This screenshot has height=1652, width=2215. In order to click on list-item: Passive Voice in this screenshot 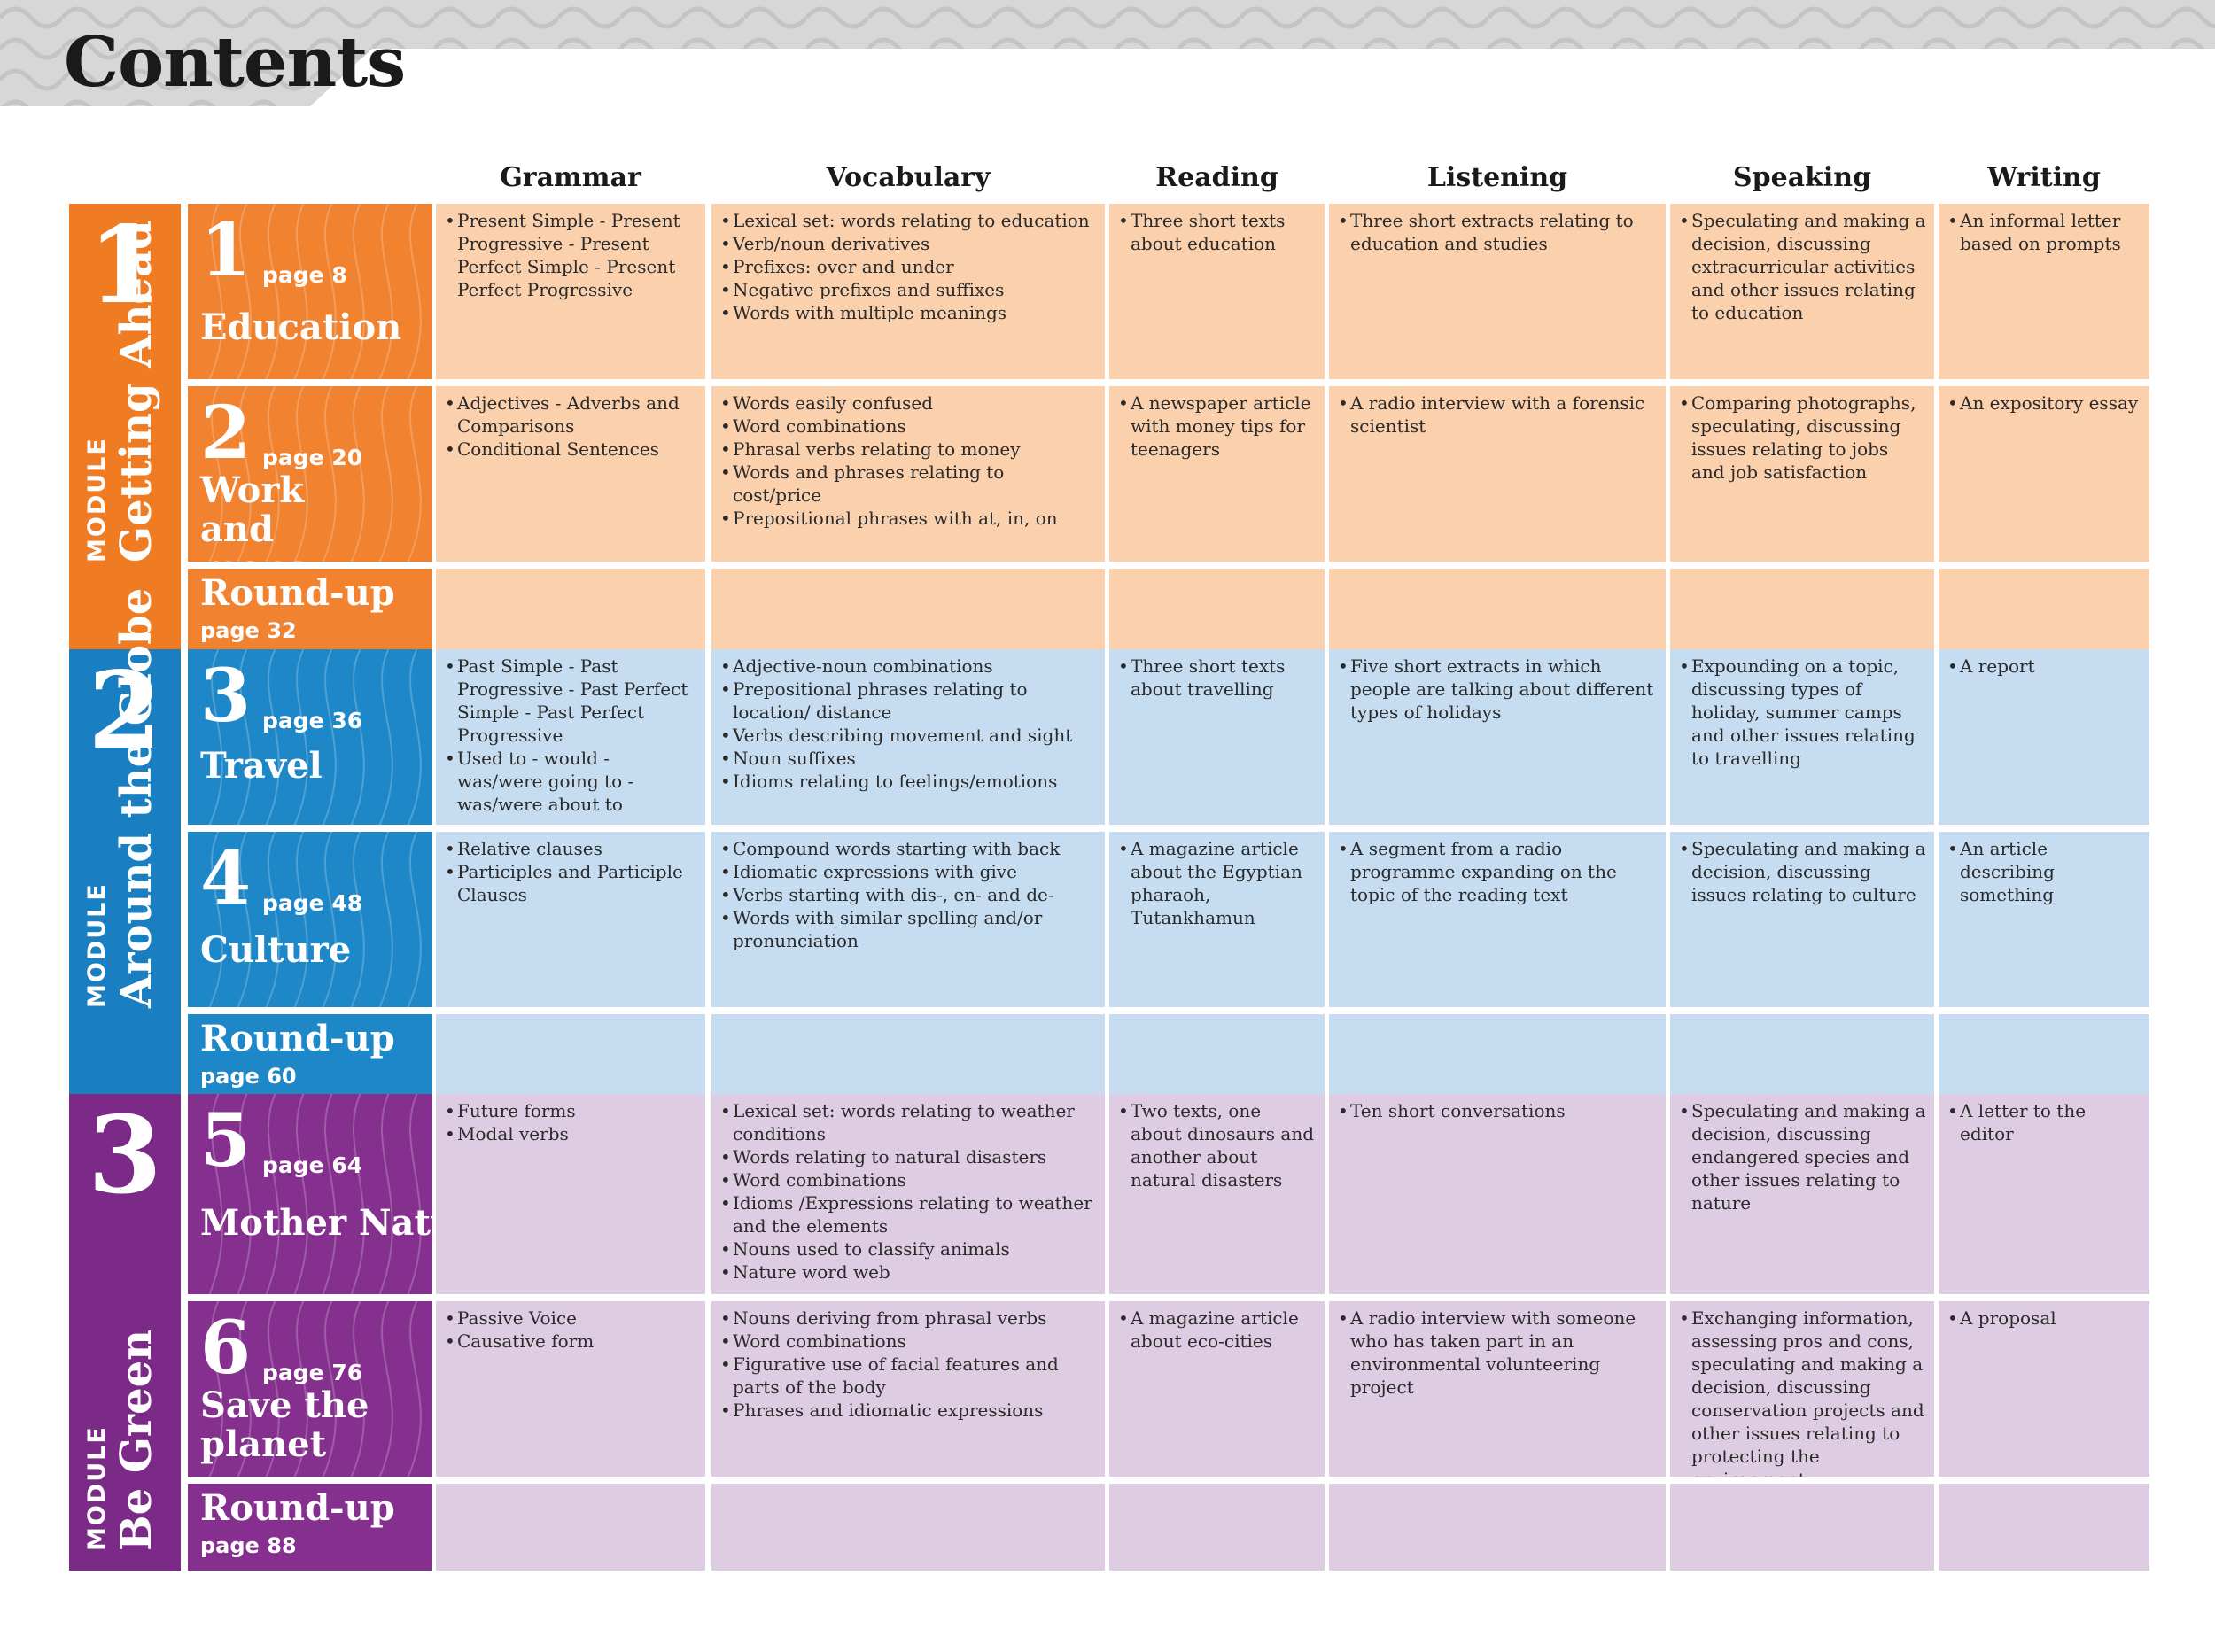, I will do `click(571, 1318)`.